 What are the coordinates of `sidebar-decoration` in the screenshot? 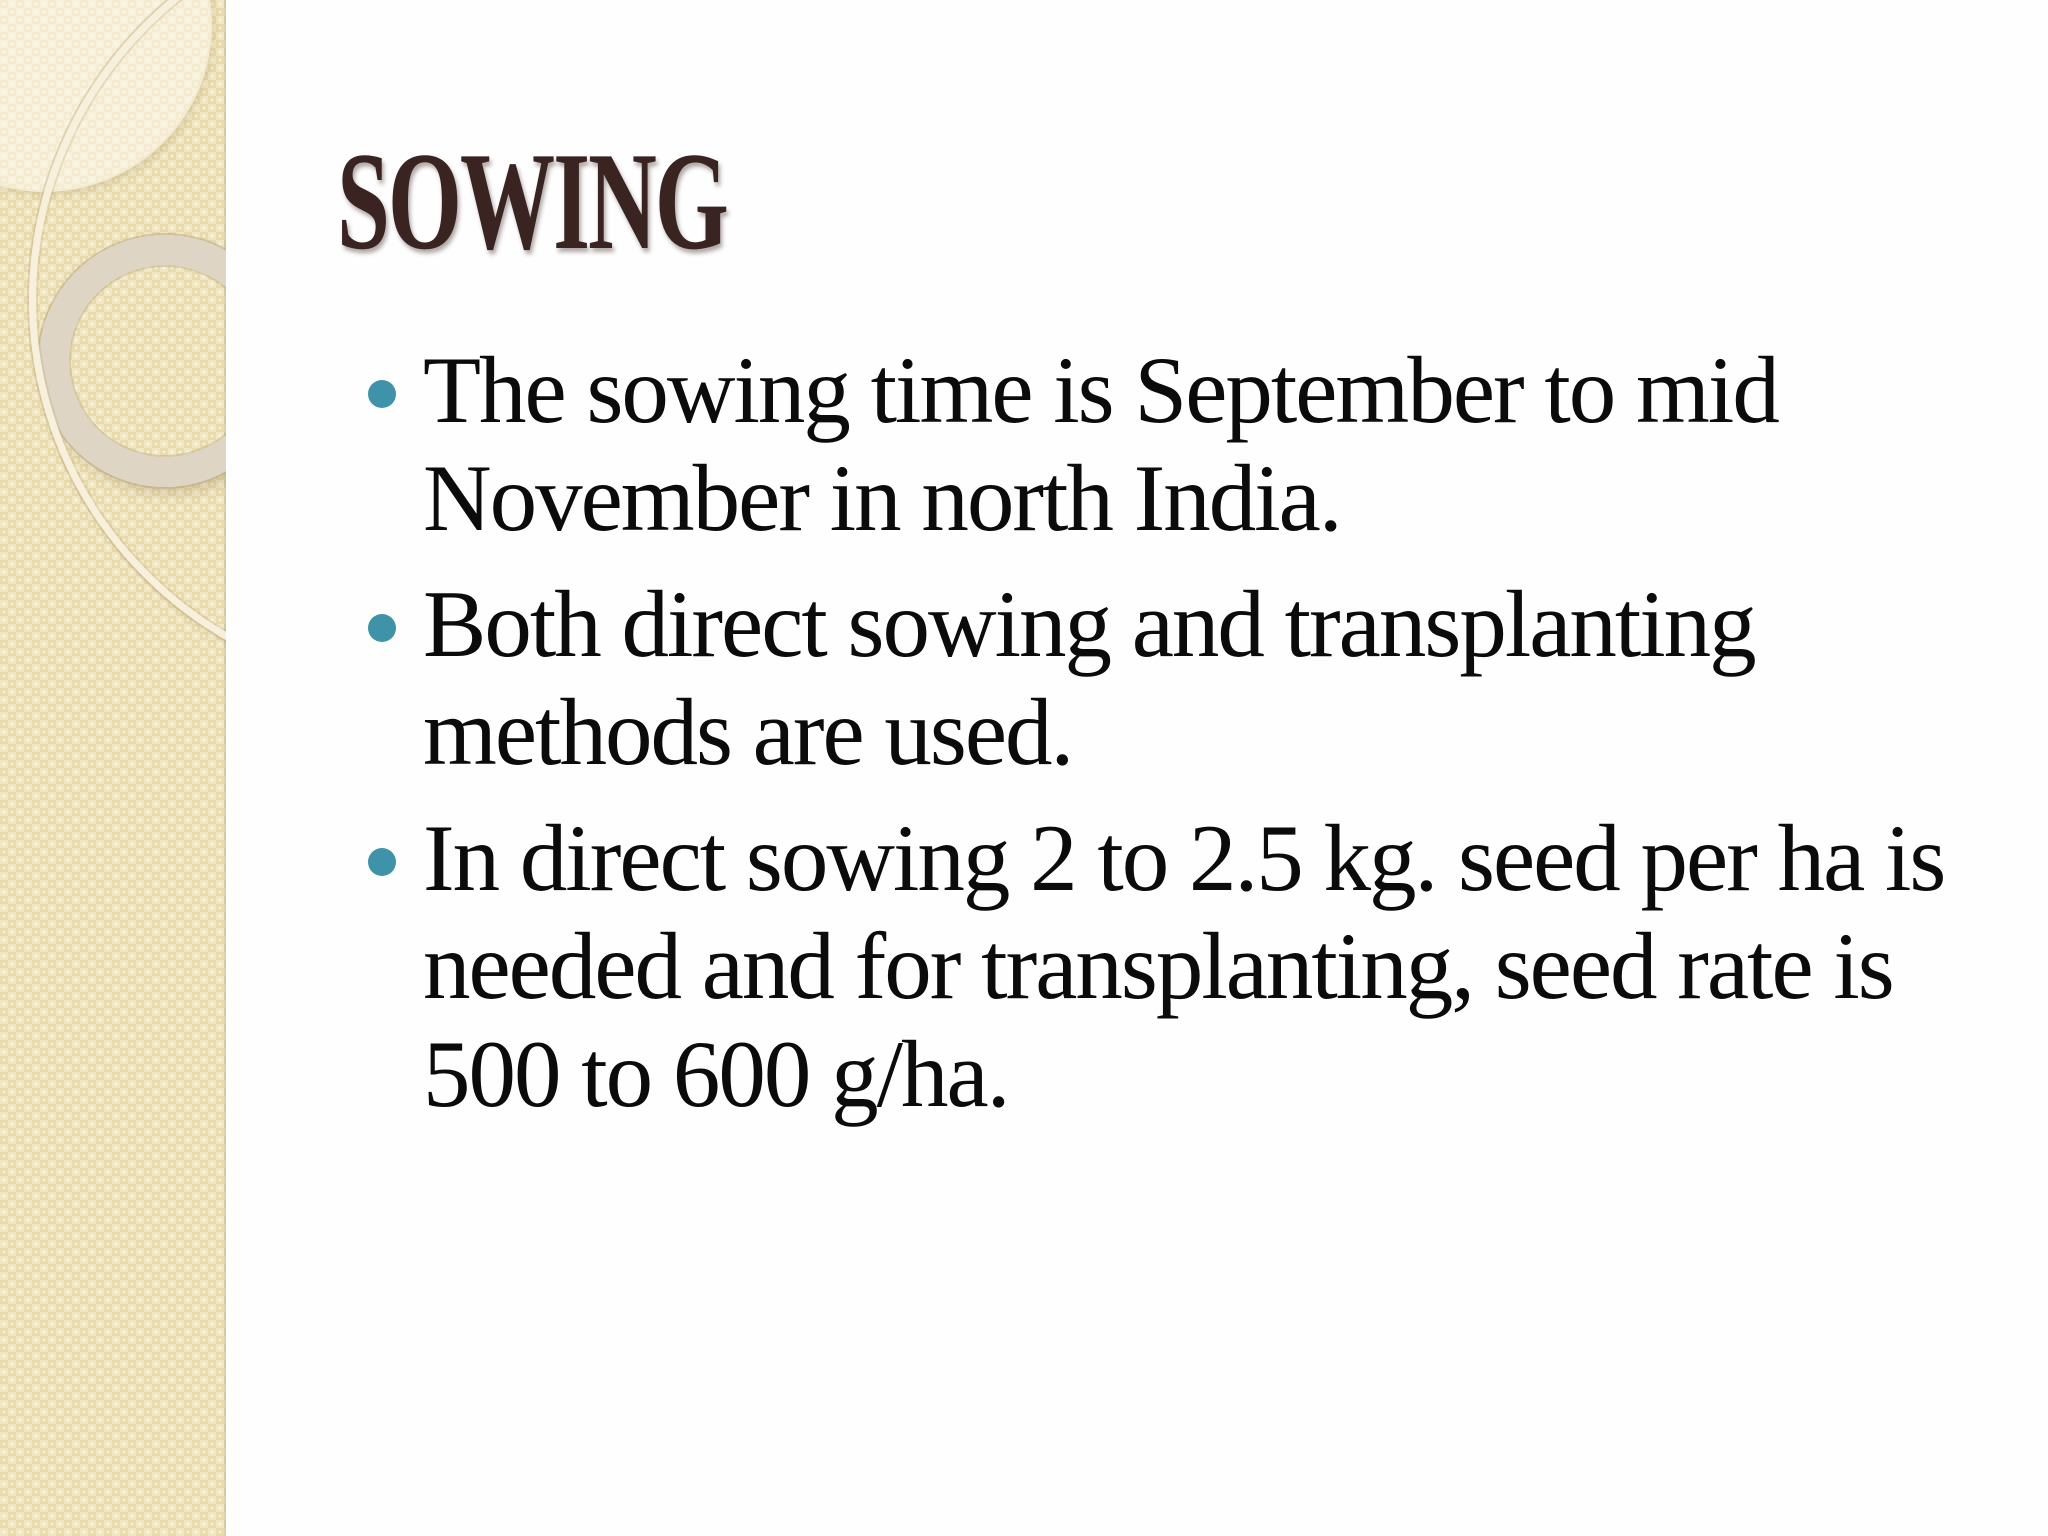 It's located at (113, 768).